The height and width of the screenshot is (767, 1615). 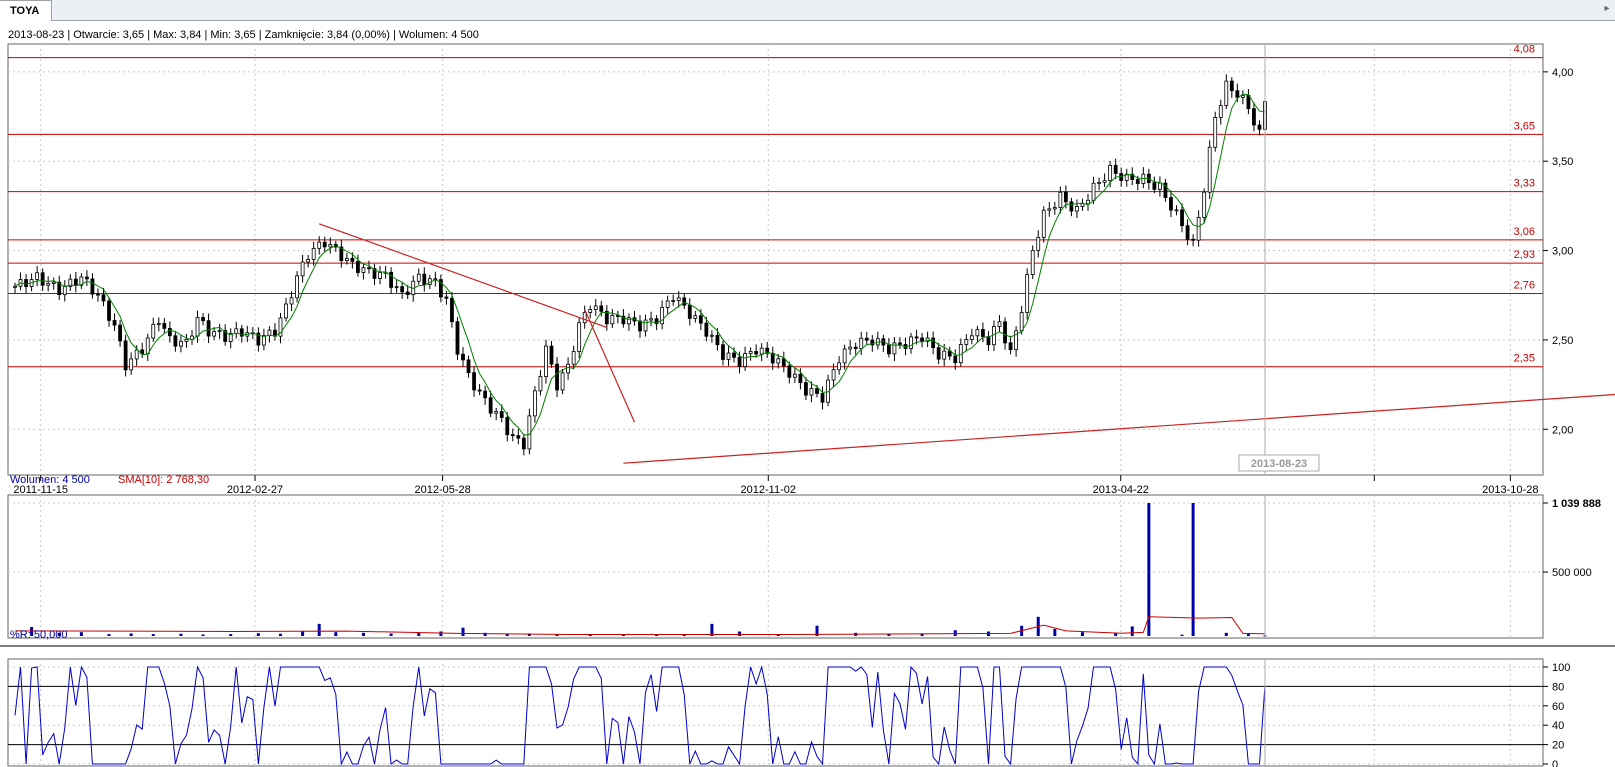 What do you see at coordinates (640, 570) in the screenshot?
I see `volume-panel` at bounding box center [640, 570].